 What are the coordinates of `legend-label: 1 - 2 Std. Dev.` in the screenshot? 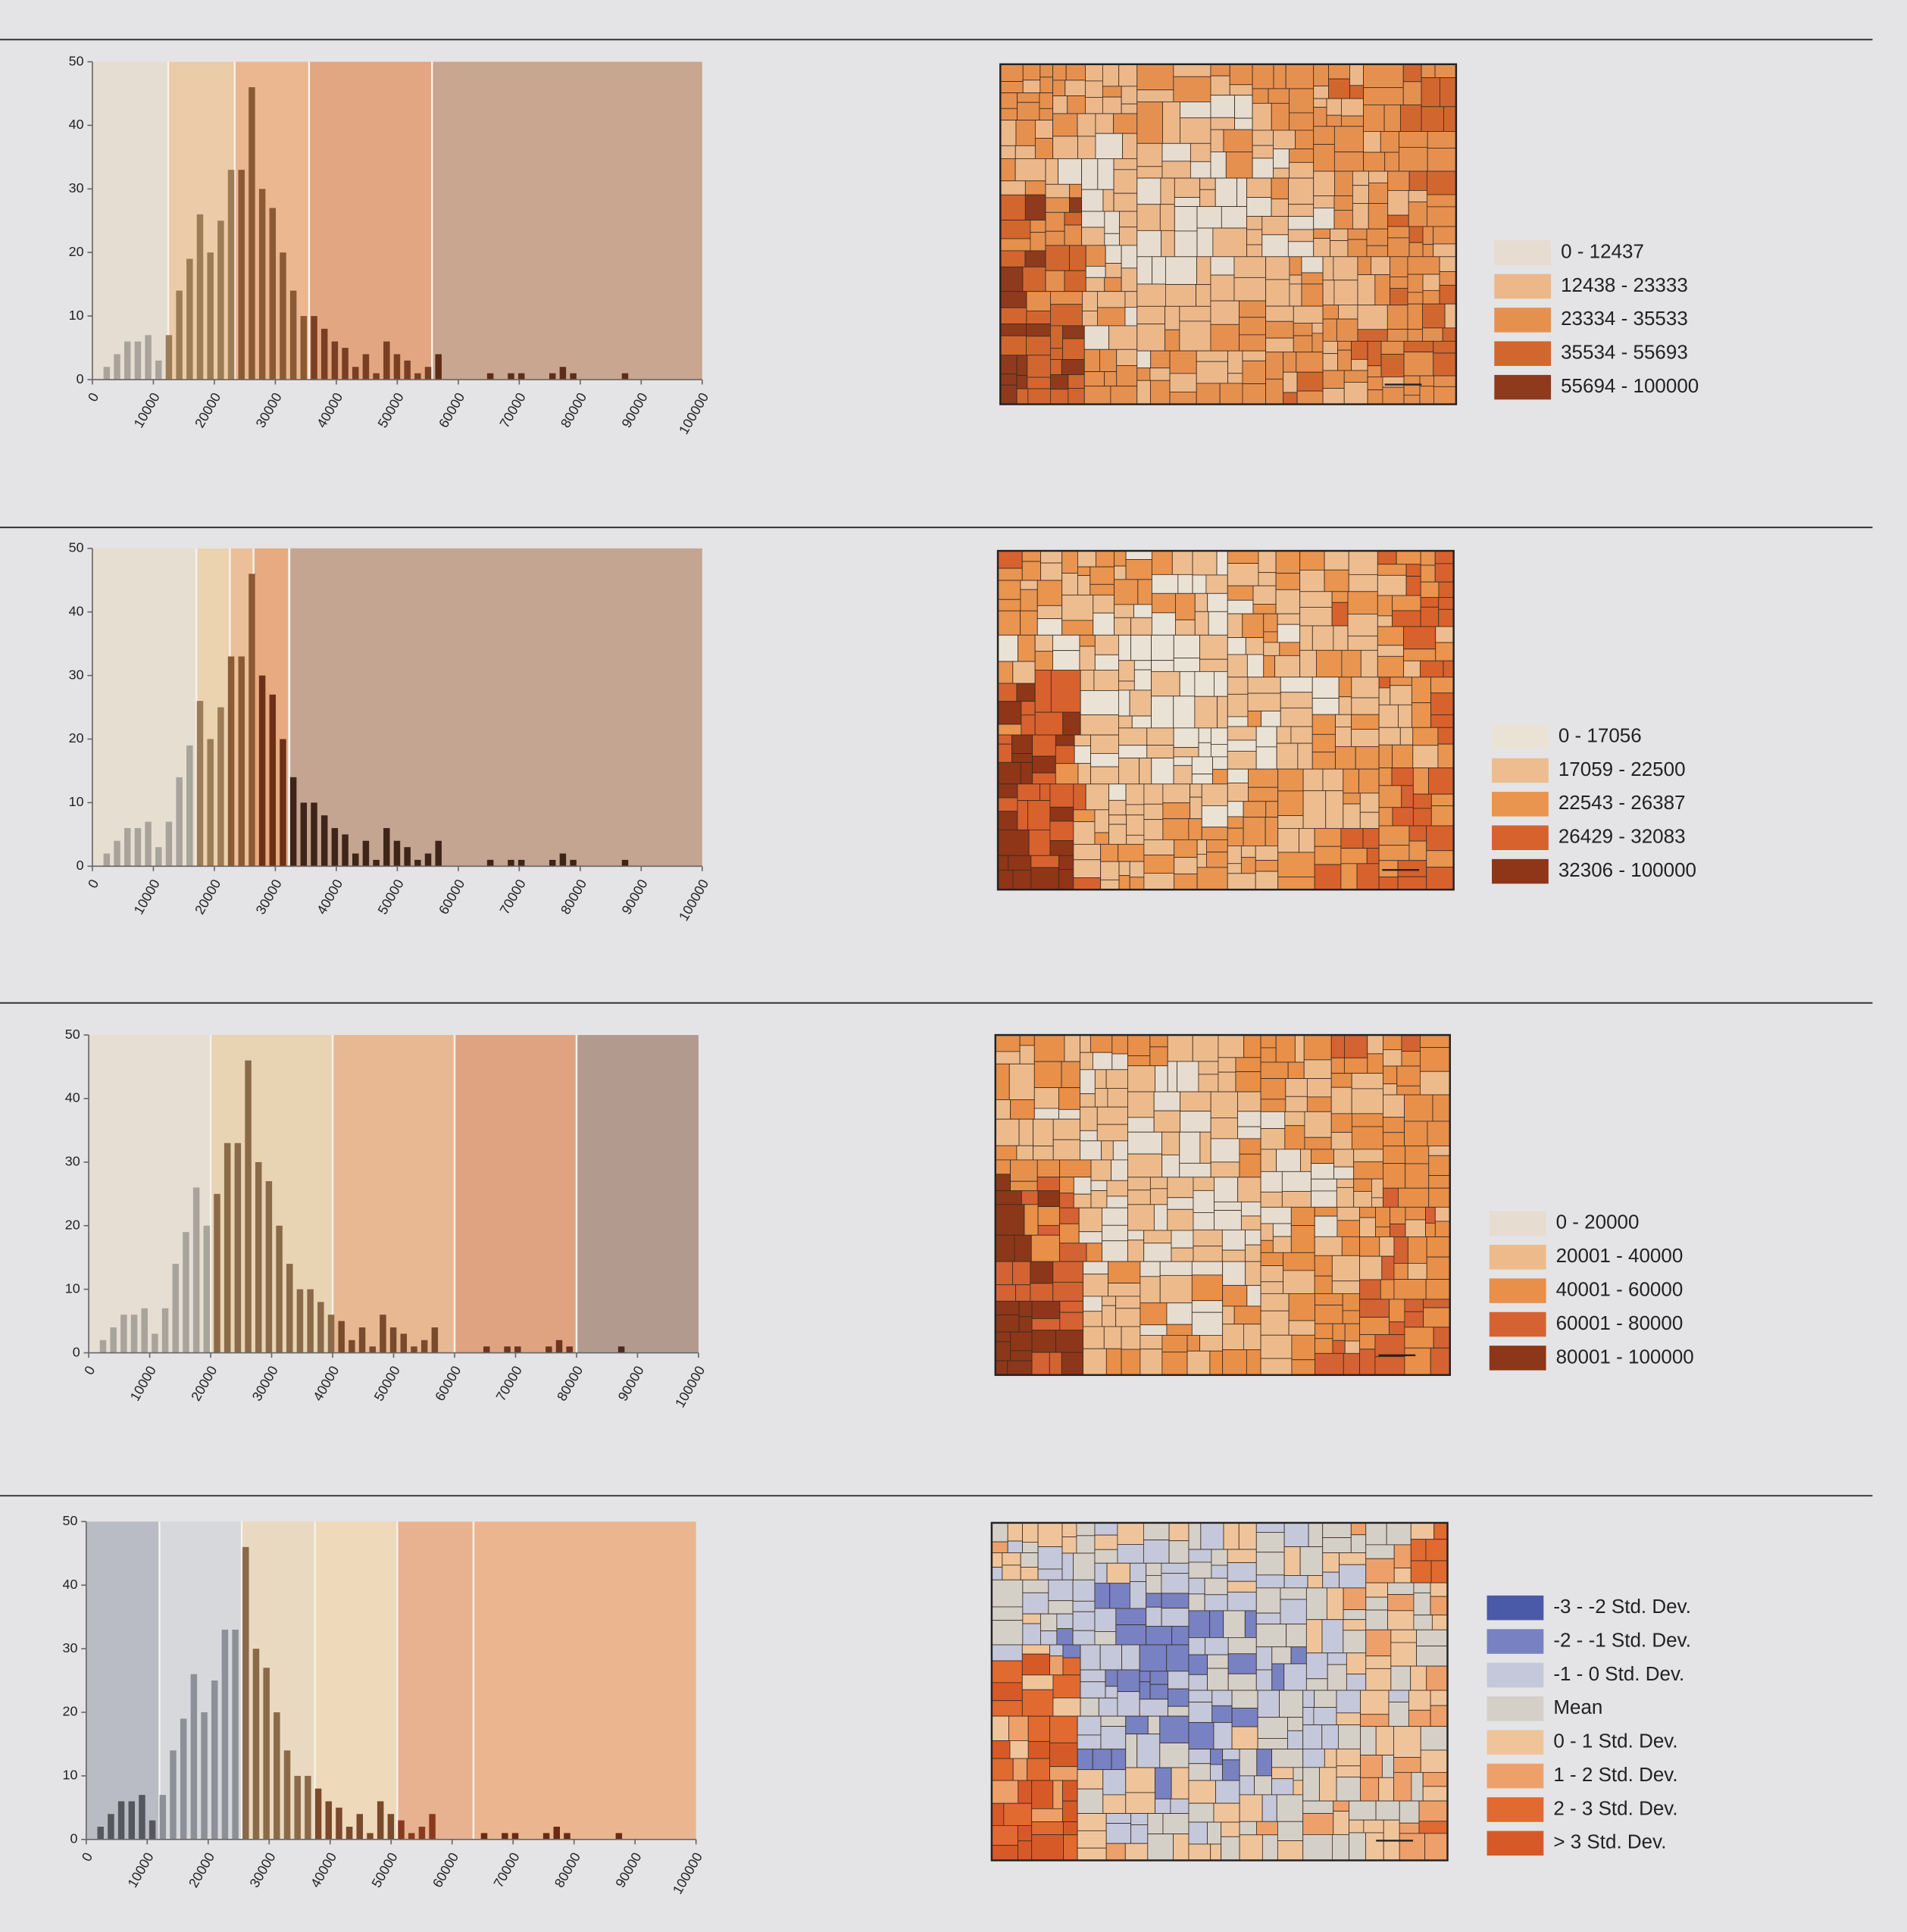 It's located at (1615, 1775).